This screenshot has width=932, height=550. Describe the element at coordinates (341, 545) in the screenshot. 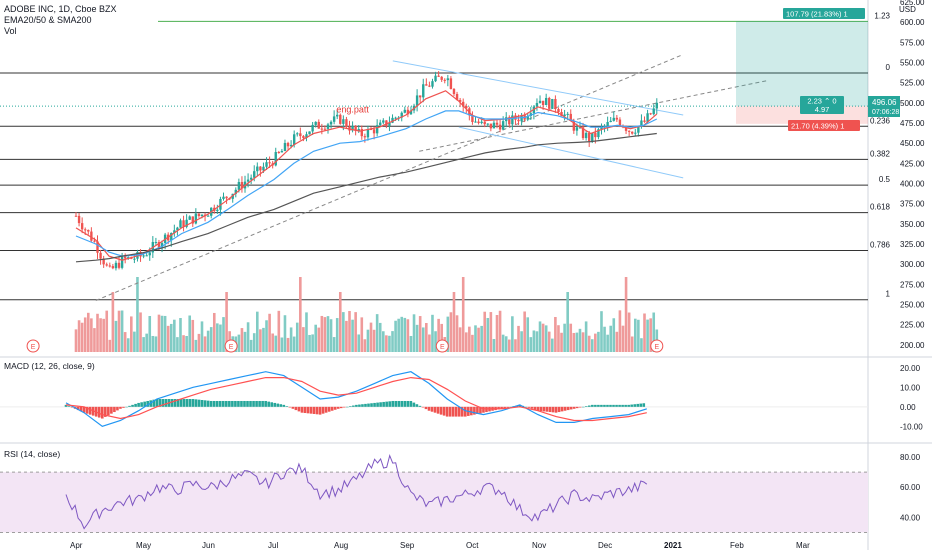

I see `time-tick-label: Aug` at that location.